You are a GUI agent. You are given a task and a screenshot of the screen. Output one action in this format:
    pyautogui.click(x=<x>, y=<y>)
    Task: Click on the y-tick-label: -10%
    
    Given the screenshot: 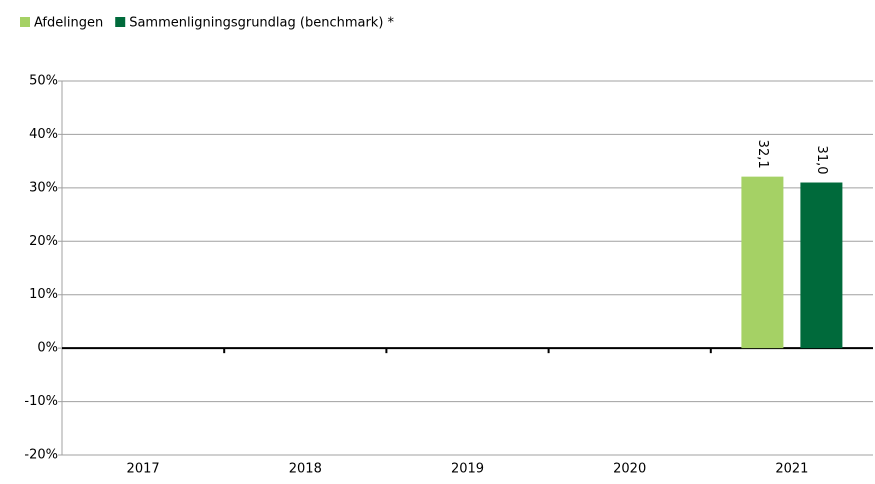 What is the action you would take?
    pyautogui.click(x=41, y=401)
    